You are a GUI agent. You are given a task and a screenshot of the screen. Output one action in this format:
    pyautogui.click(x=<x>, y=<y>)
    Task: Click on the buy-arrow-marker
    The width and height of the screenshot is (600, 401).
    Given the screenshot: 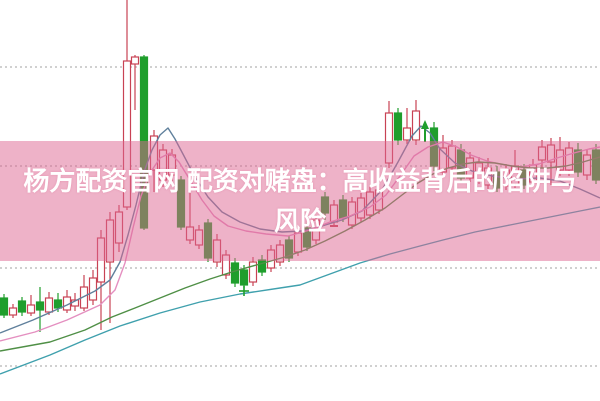 What is the action you would take?
    pyautogui.click(x=425, y=124)
    